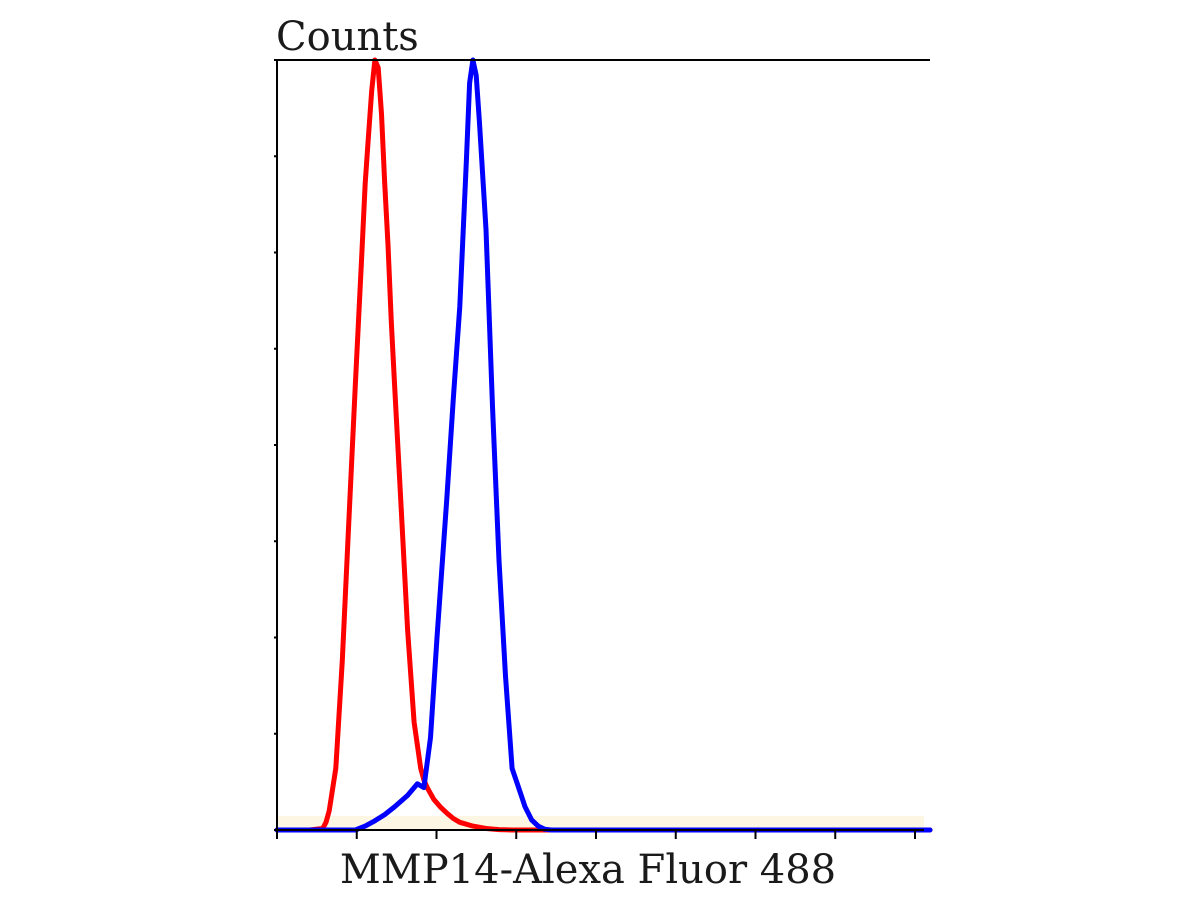 The height and width of the screenshot is (900, 1200). Describe the element at coordinates (275, 445) in the screenshot. I see `y-ticks` at that location.